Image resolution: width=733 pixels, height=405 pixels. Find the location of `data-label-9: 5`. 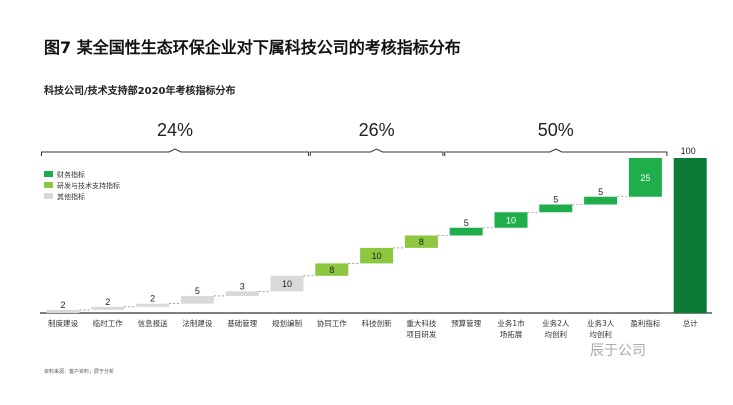

data-label-9: 5 is located at coordinates (466, 223).